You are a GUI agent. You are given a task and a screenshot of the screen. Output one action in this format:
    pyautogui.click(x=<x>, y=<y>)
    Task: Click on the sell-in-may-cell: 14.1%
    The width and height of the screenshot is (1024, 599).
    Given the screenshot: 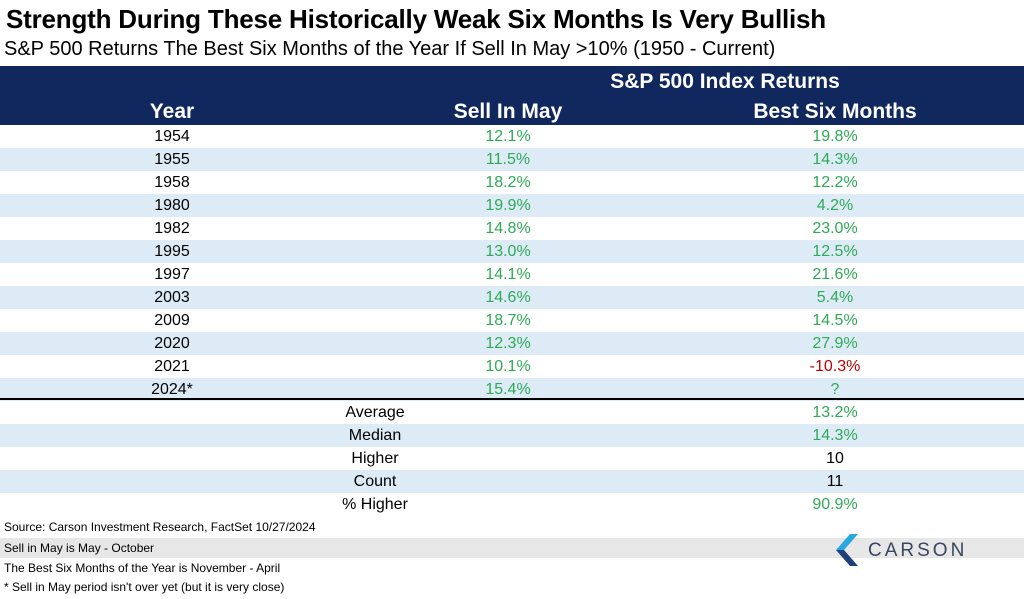 What is the action you would take?
    pyautogui.click(x=508, y=274)
    